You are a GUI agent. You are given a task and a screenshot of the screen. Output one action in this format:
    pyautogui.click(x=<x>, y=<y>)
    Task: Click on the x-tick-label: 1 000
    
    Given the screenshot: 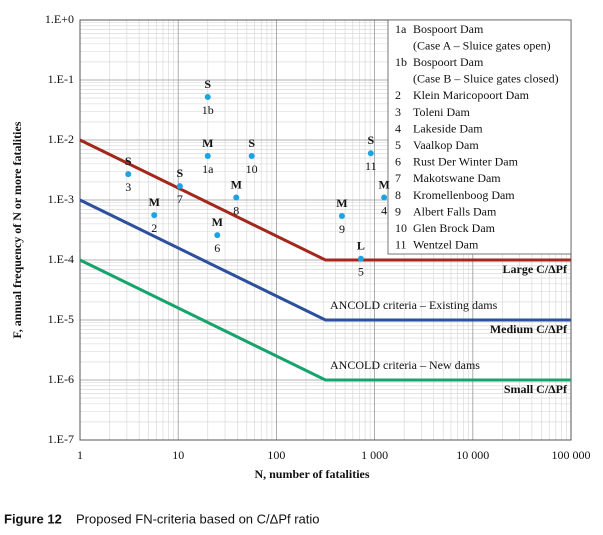 What is the action you would take?
    pyautogui.click(x=374, y=455)
    